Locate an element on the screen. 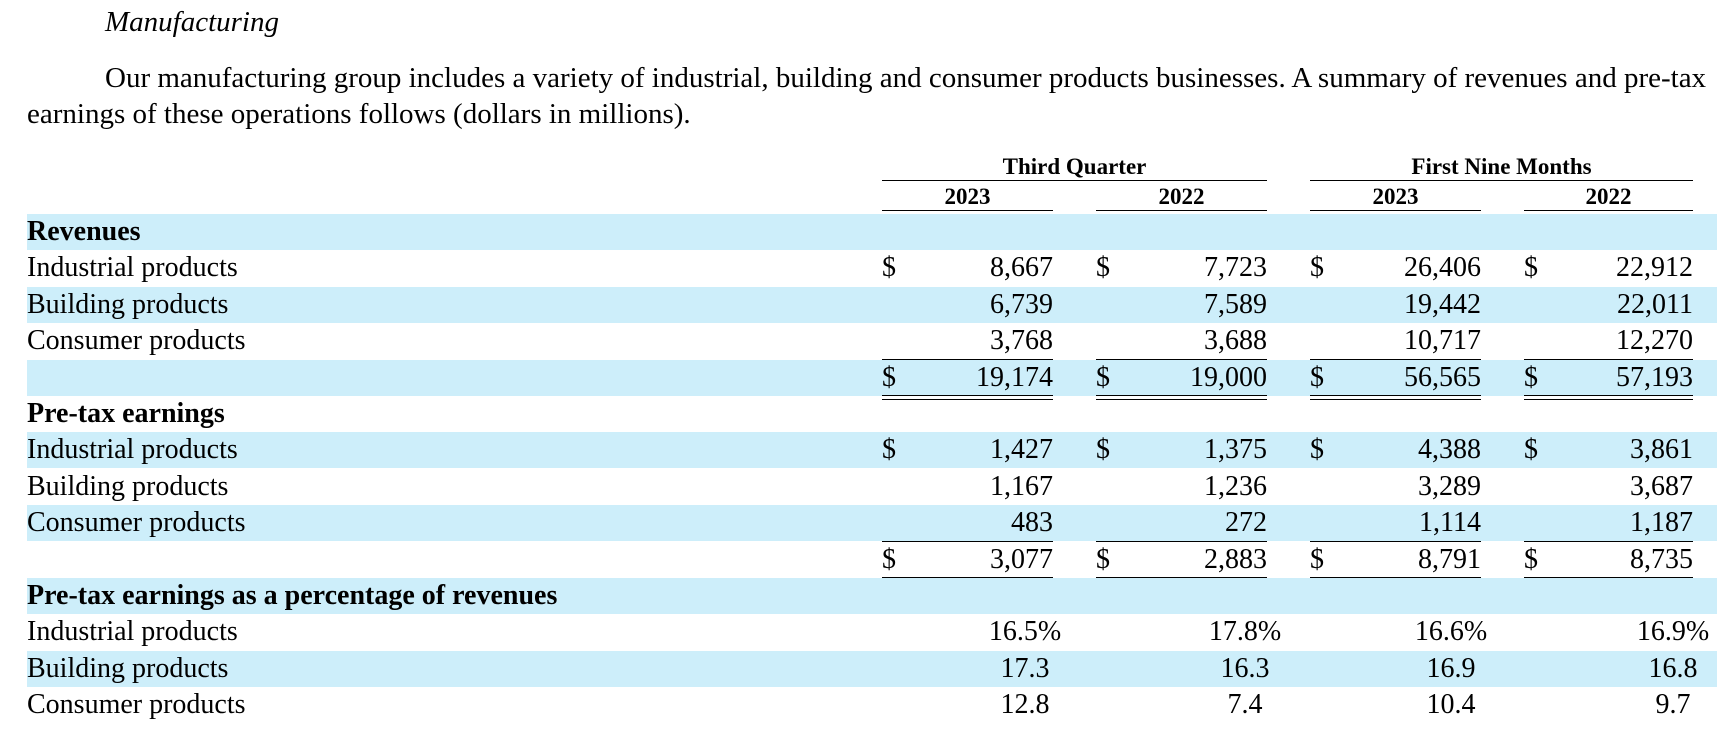  value-cell: 272 is located at coordinates (1246, 523).